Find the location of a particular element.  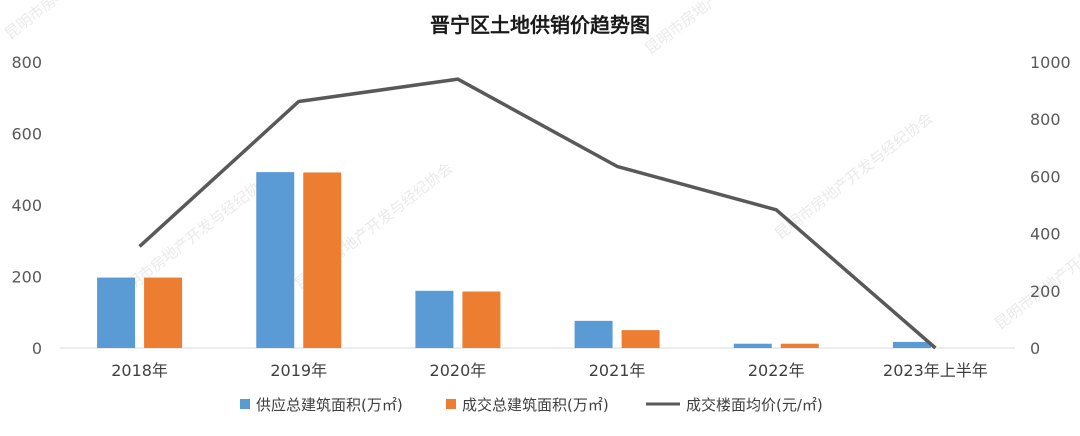

chart-title: 晋宁区土地供销价趋势图 is located at coordinates (540, 25).